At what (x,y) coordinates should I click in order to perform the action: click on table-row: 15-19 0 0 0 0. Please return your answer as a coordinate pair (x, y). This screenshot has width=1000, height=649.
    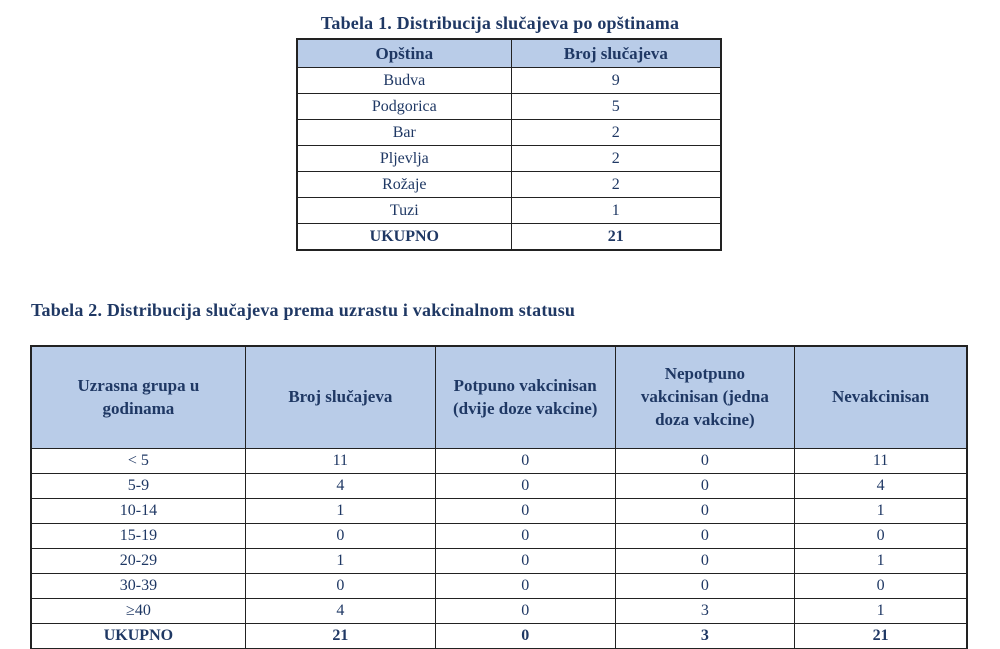
    Looking at the image, I should click on (499, 536).